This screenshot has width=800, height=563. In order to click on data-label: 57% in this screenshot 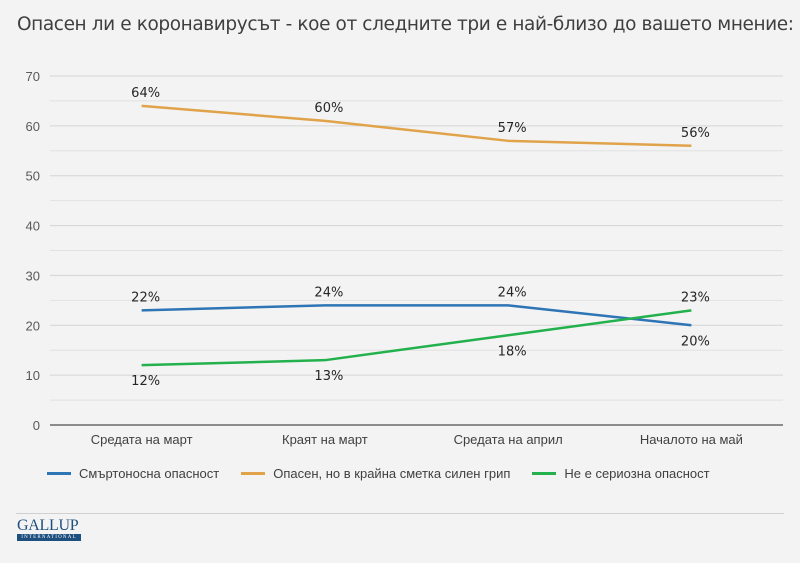, I will do `click(512, 128)`.